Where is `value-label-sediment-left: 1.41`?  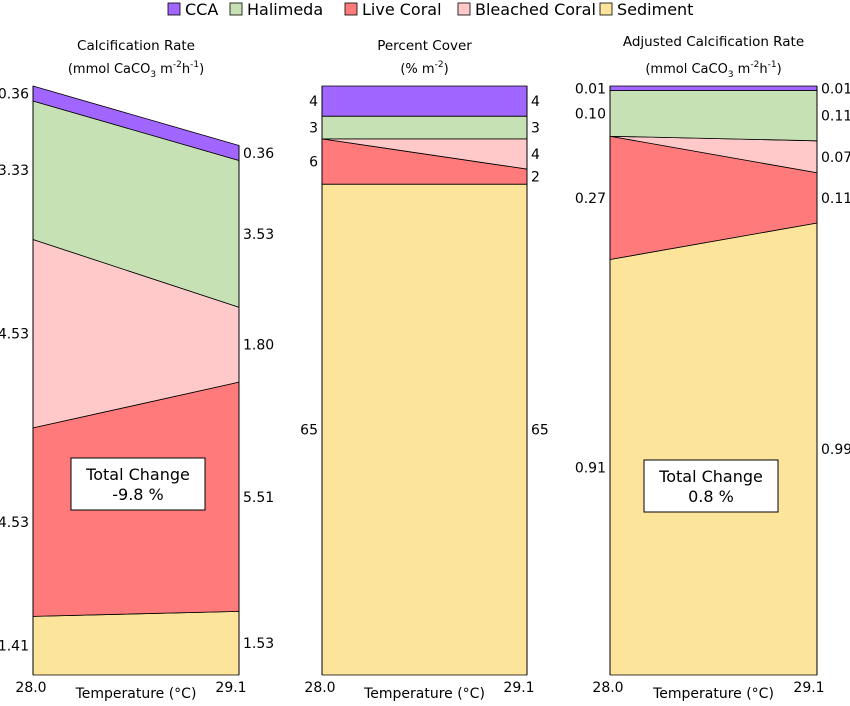
value-label-sediment-left: 1.41 is located at coordinates (14, 647).